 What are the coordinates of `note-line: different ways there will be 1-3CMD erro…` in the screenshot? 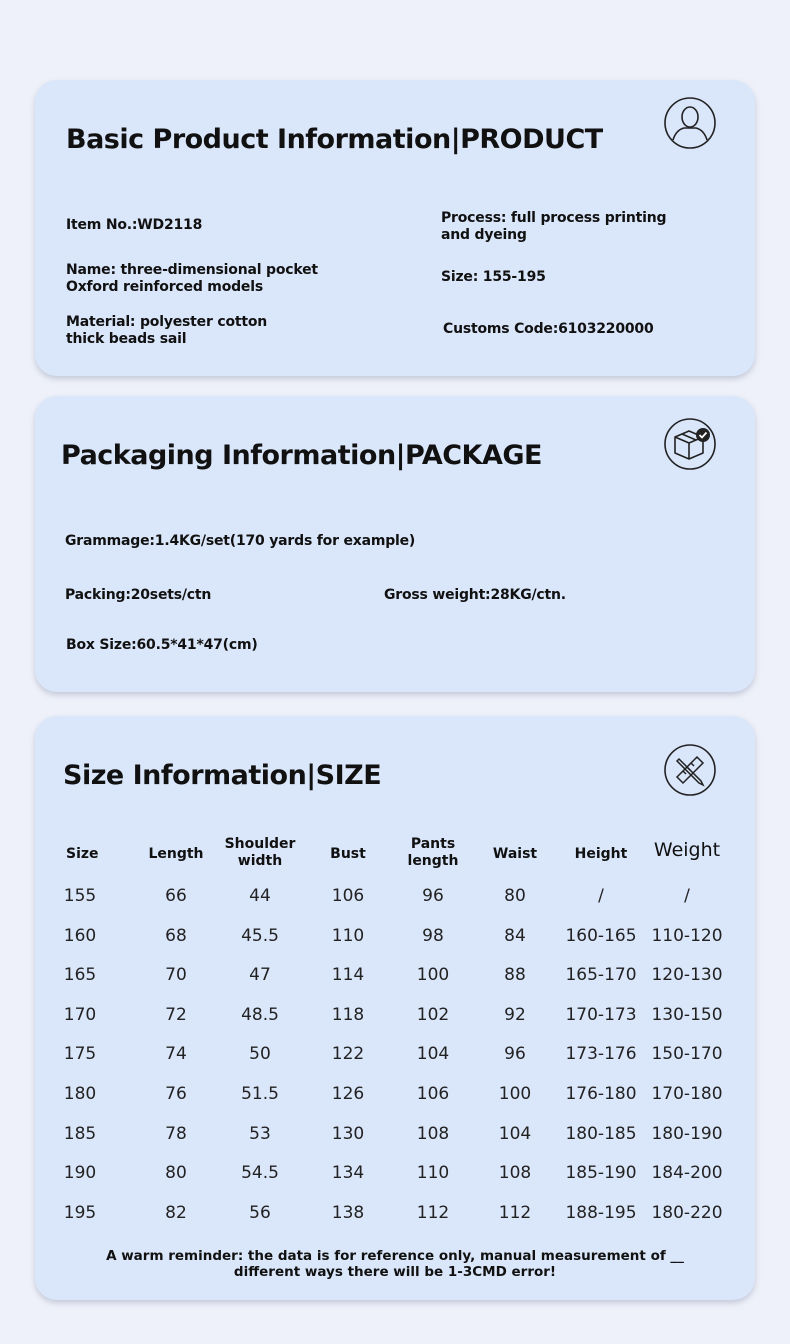 It's located at (395, 1272).